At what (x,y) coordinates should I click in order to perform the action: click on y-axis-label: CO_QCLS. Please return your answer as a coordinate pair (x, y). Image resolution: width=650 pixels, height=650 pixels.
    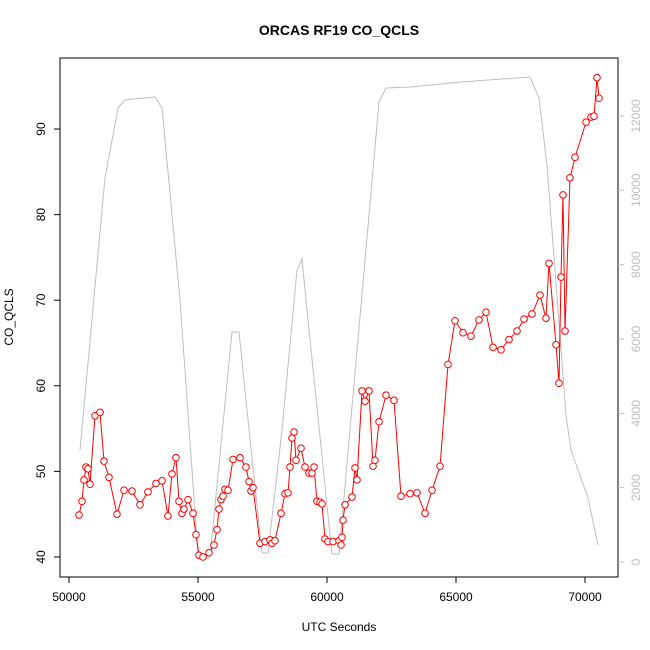
    Looking at the image, I should click on (9, 316).